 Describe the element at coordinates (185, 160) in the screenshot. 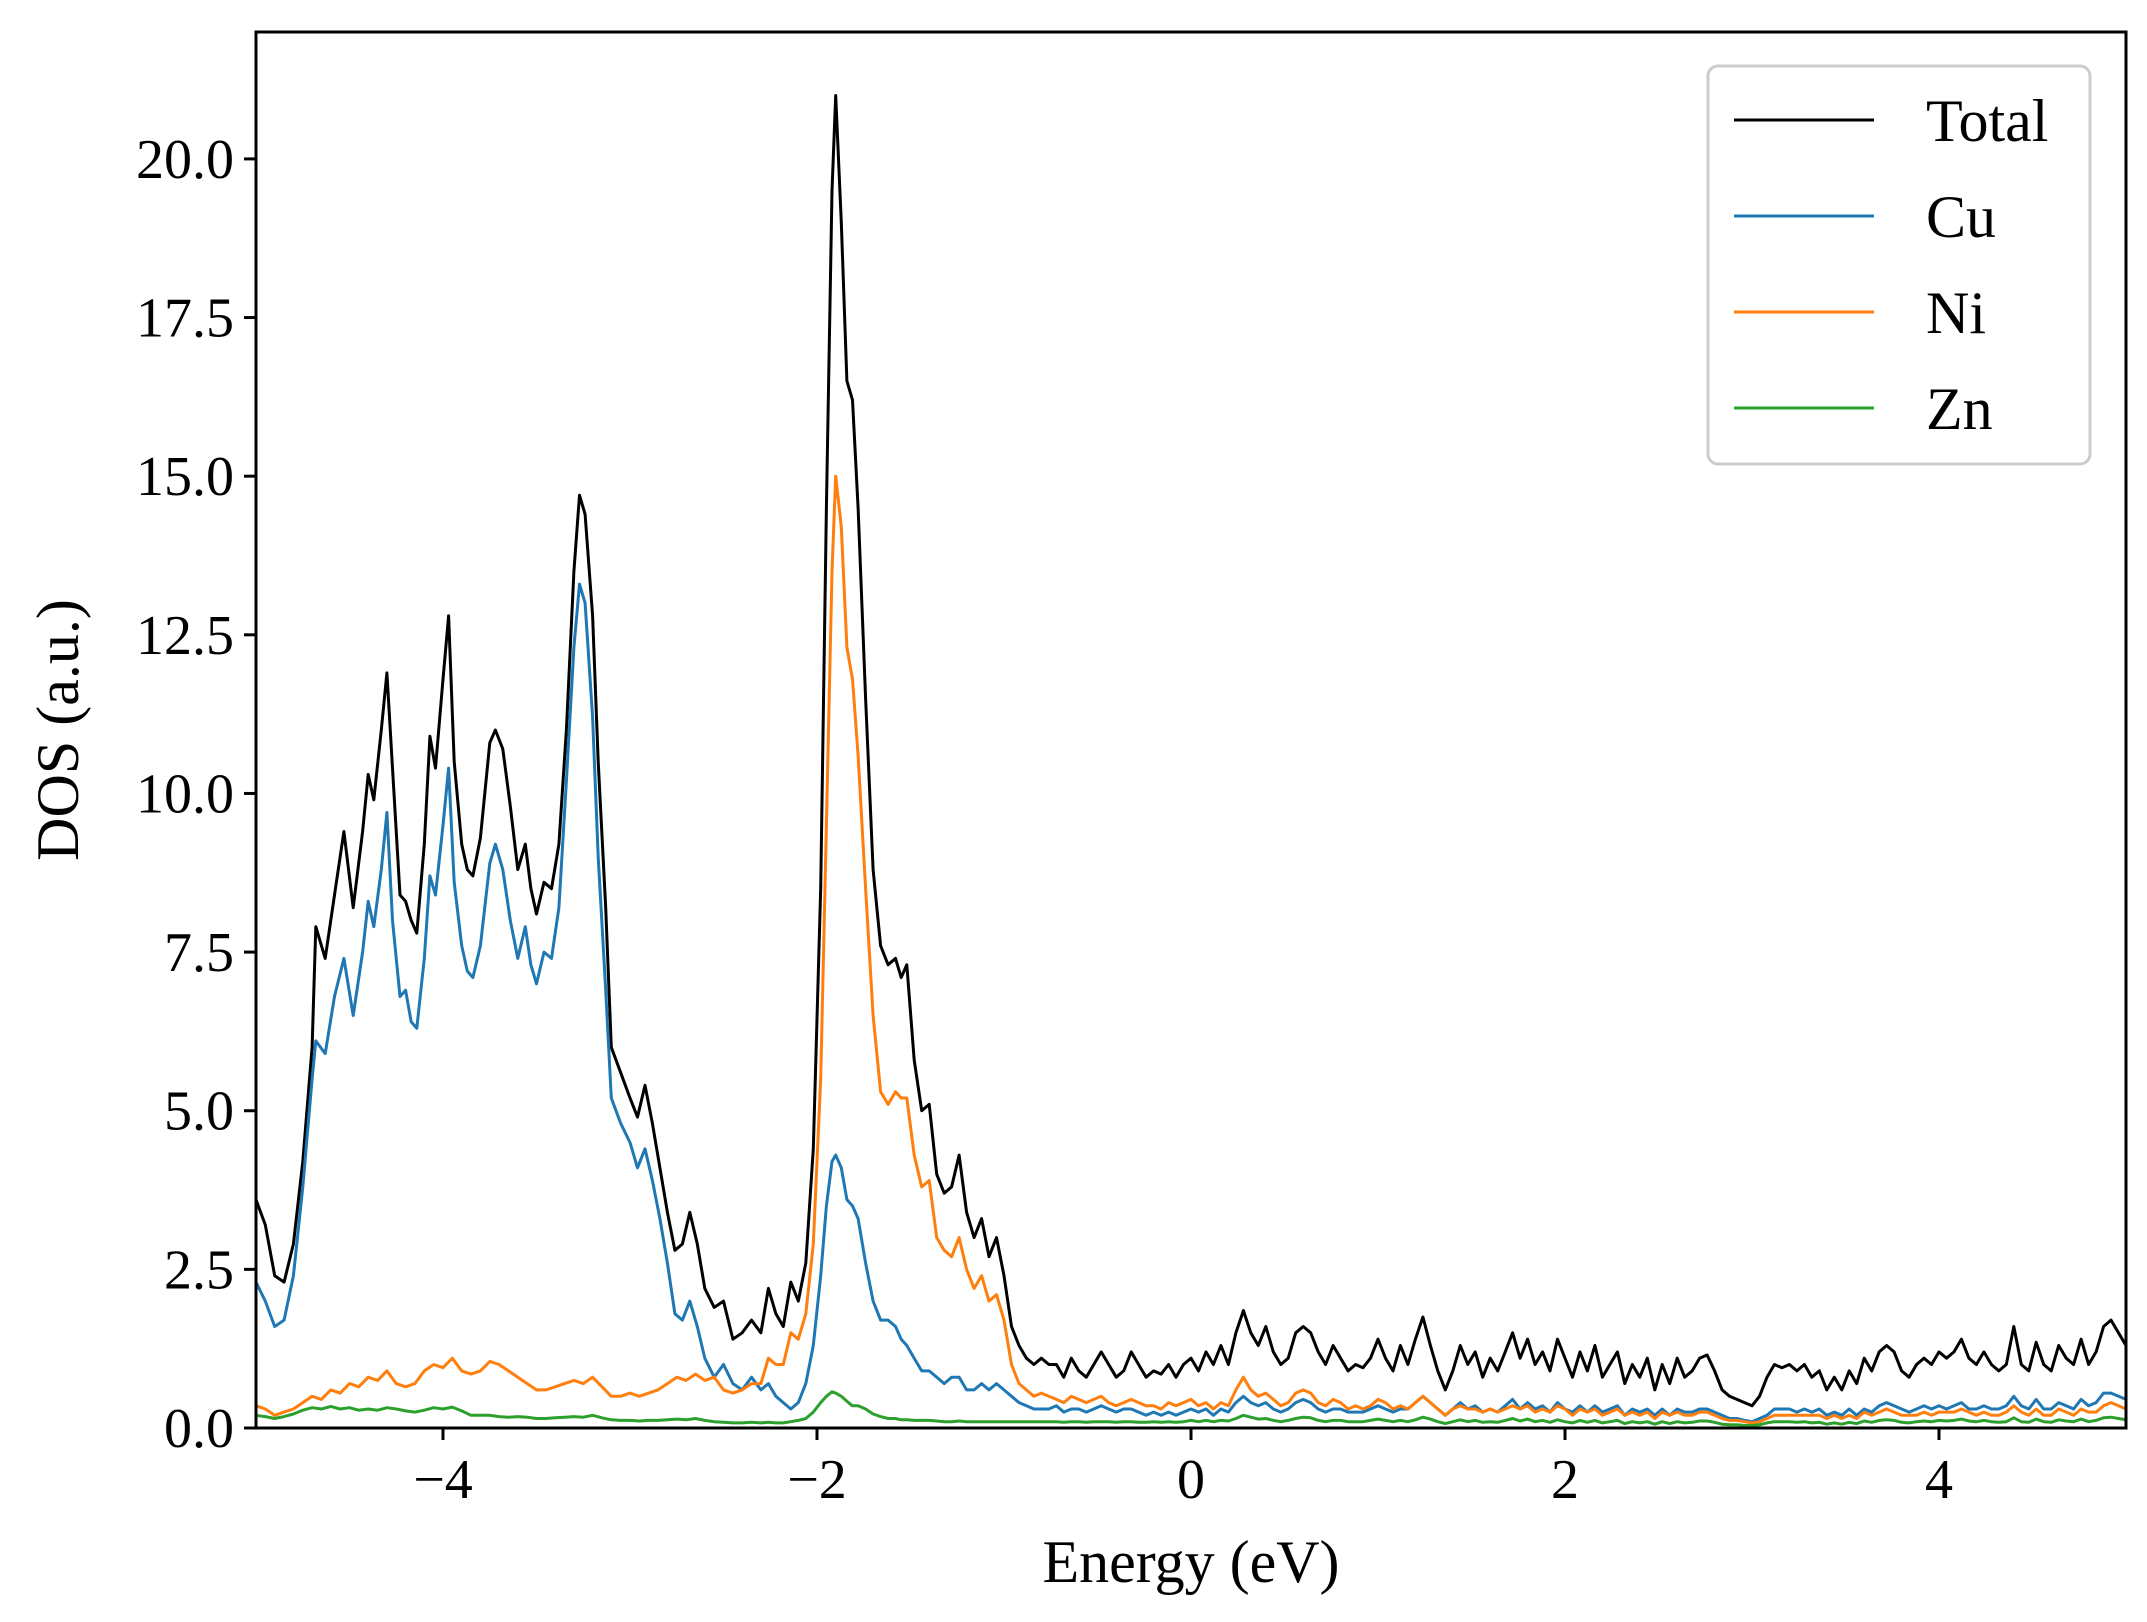

I see `y-tick-label: 20.0` at that location.